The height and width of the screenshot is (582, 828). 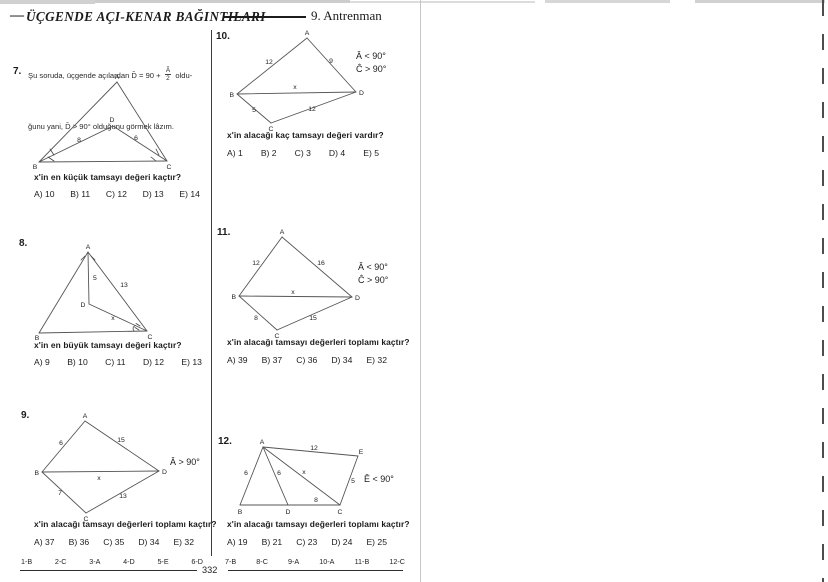 I want to click on answer-option-a: A) 39, so click(x=237, y=360).